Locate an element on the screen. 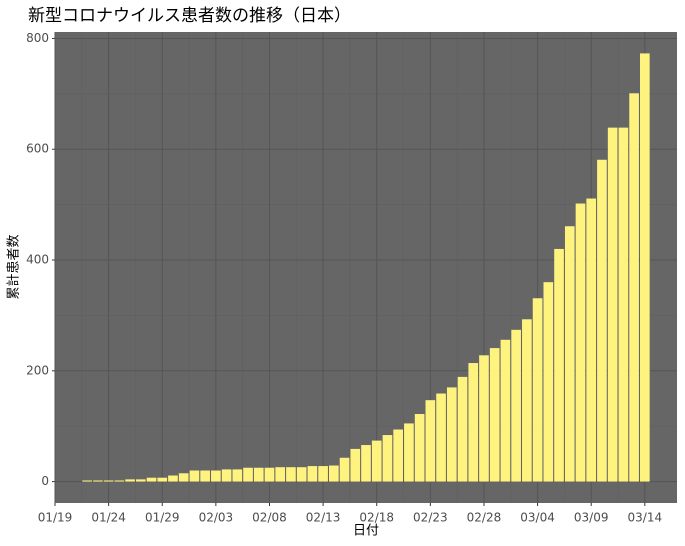 The image size is (685, 546). x-tick-label: 01/19 is located at coordinates (55, 518).